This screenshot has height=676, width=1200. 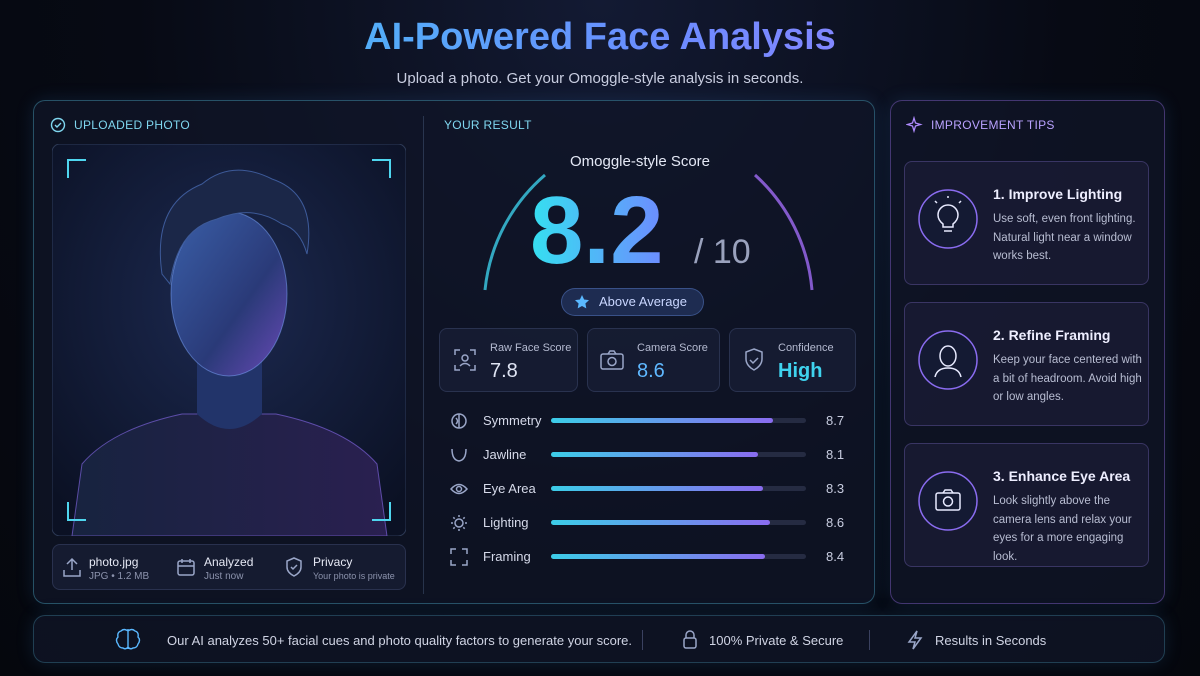 What do you see at coordinates (643, 301) in the screenshot?
I see `badge-text: Above Average` at bounding box center [643, 301].